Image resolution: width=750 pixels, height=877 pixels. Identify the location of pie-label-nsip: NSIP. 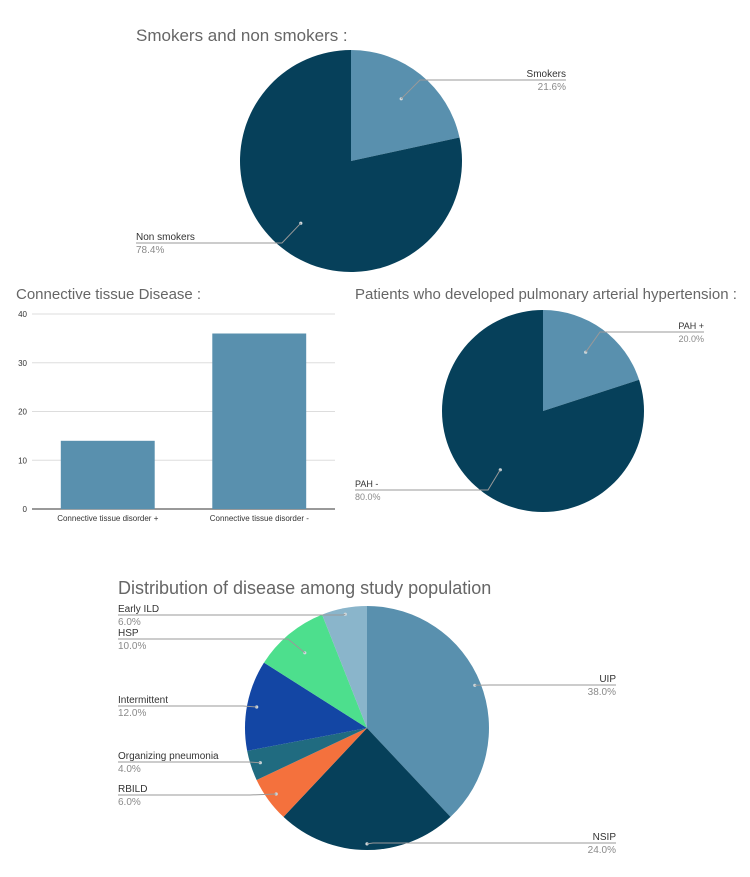
(605, 837).